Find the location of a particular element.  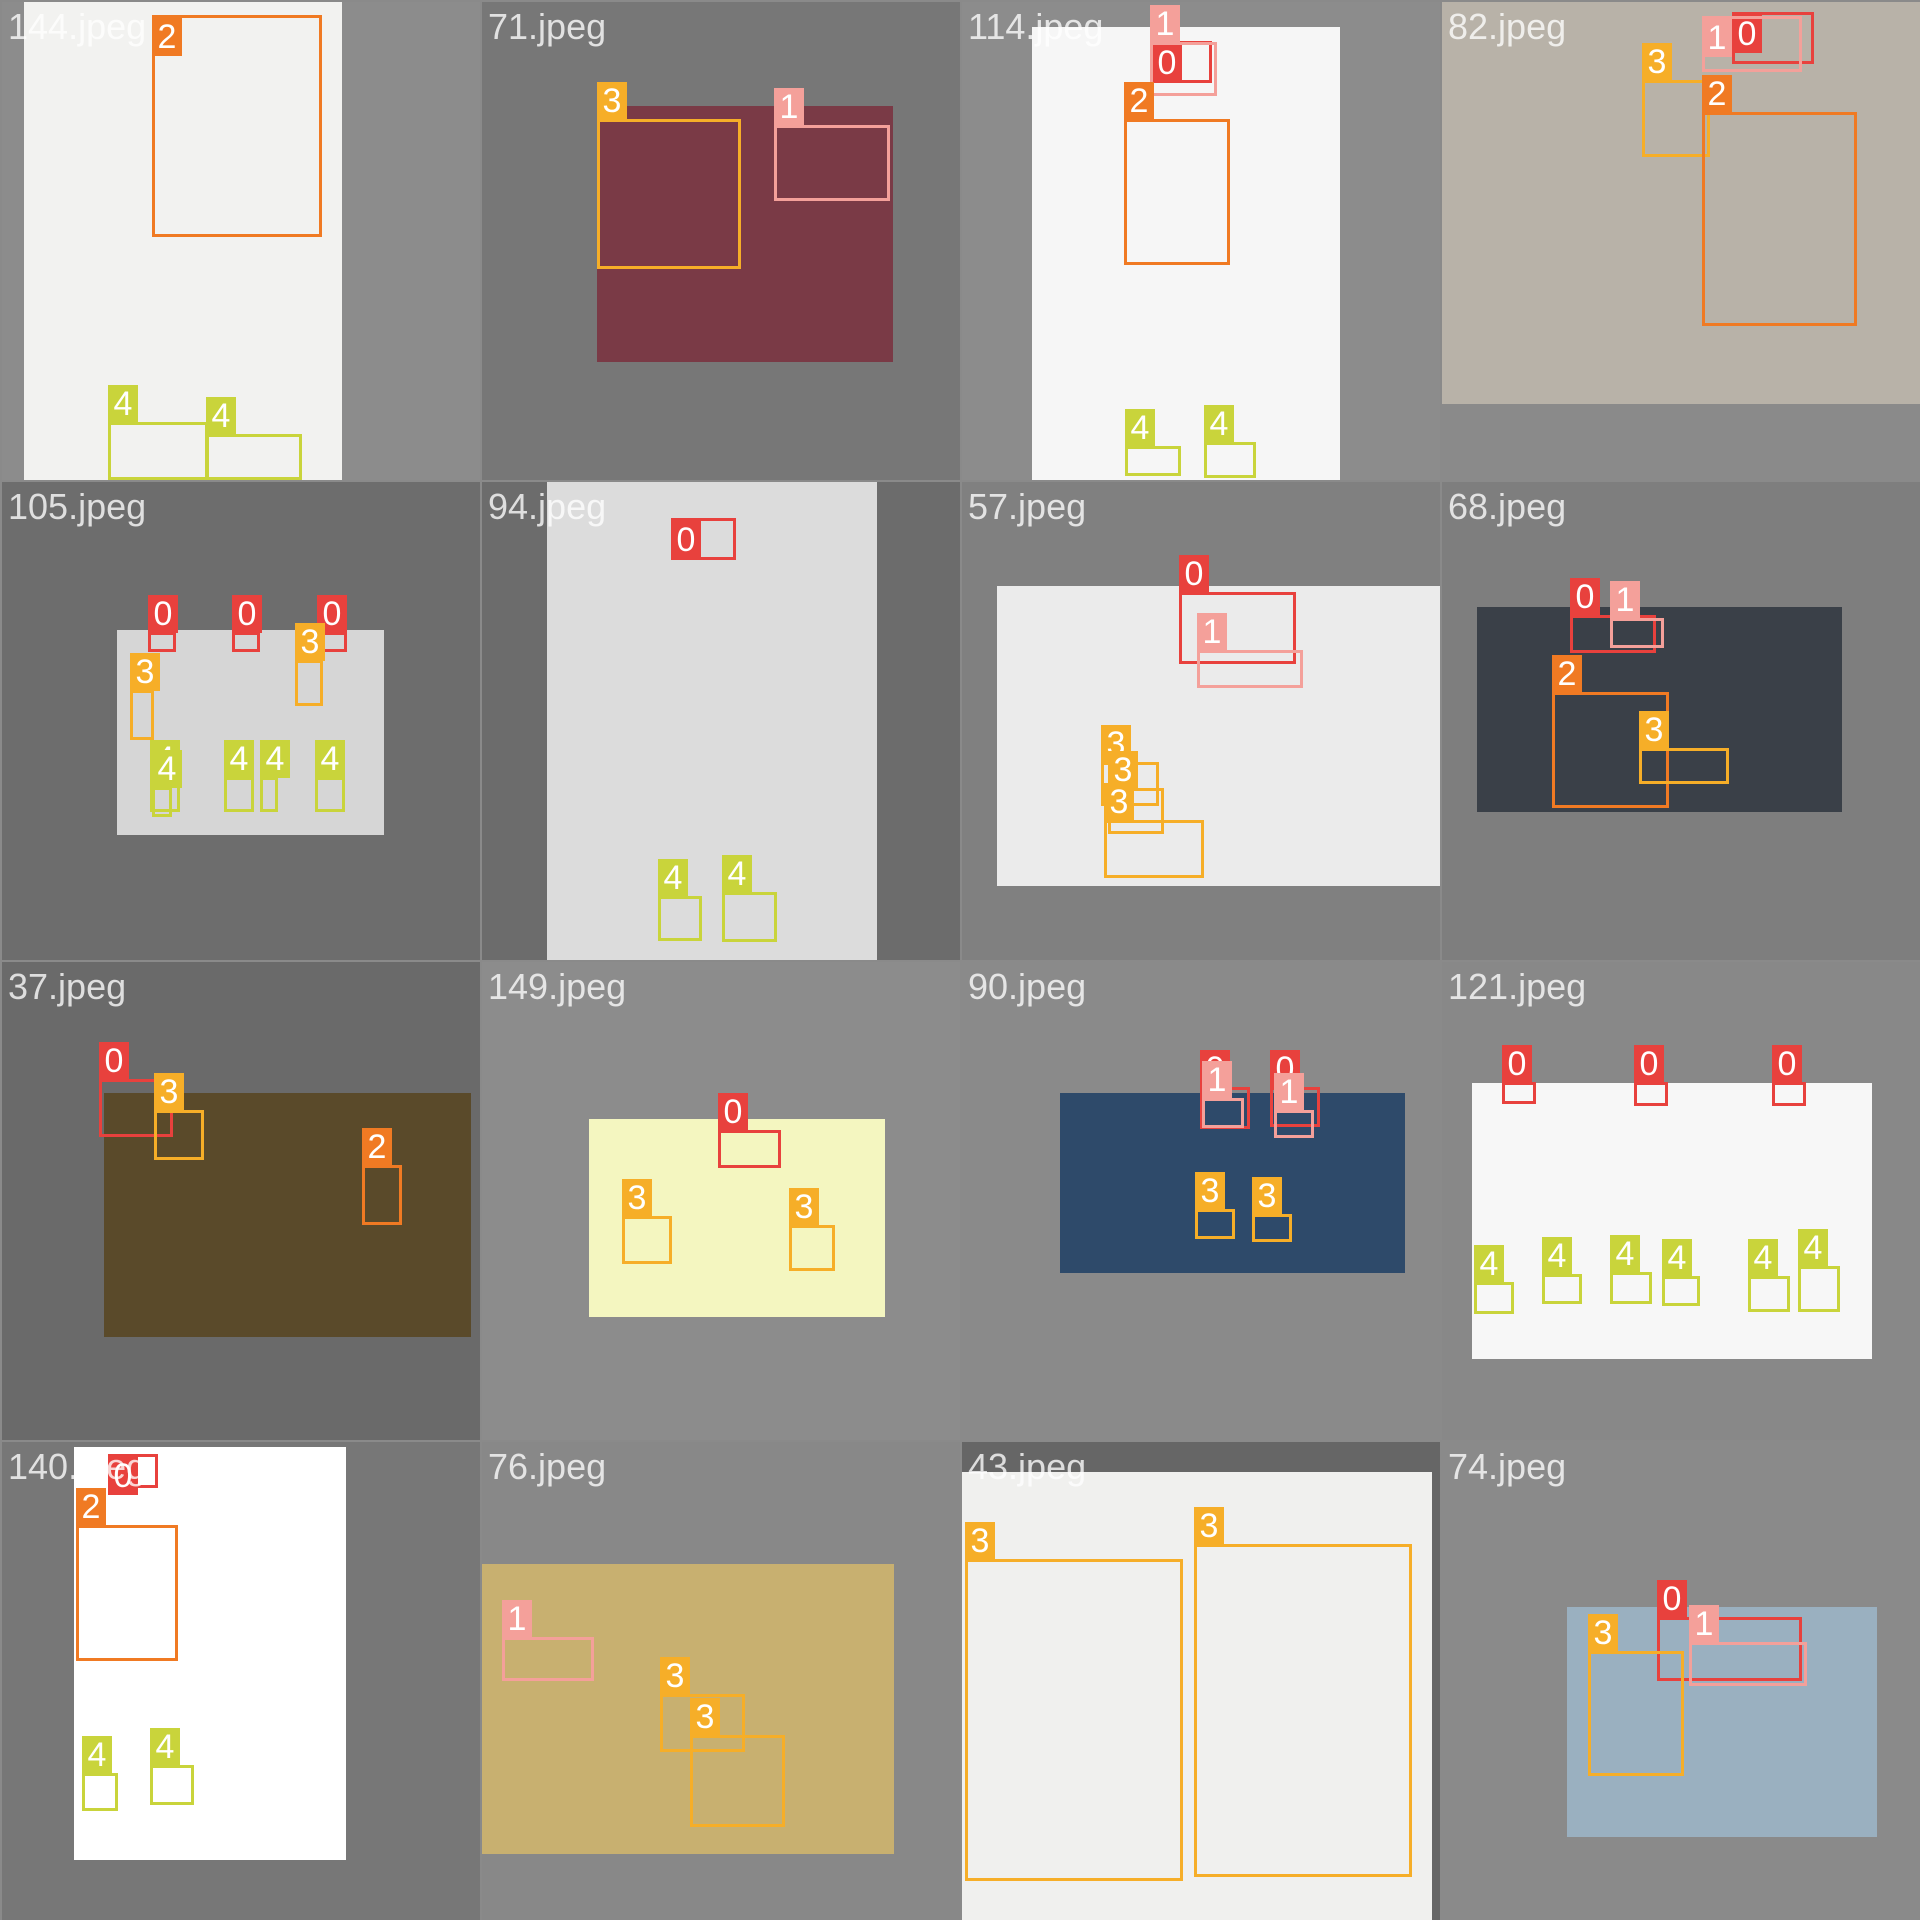

mosaic-tile: 57.jpeg 0 1 3 3 3 is located at coordinates (1201, 721).